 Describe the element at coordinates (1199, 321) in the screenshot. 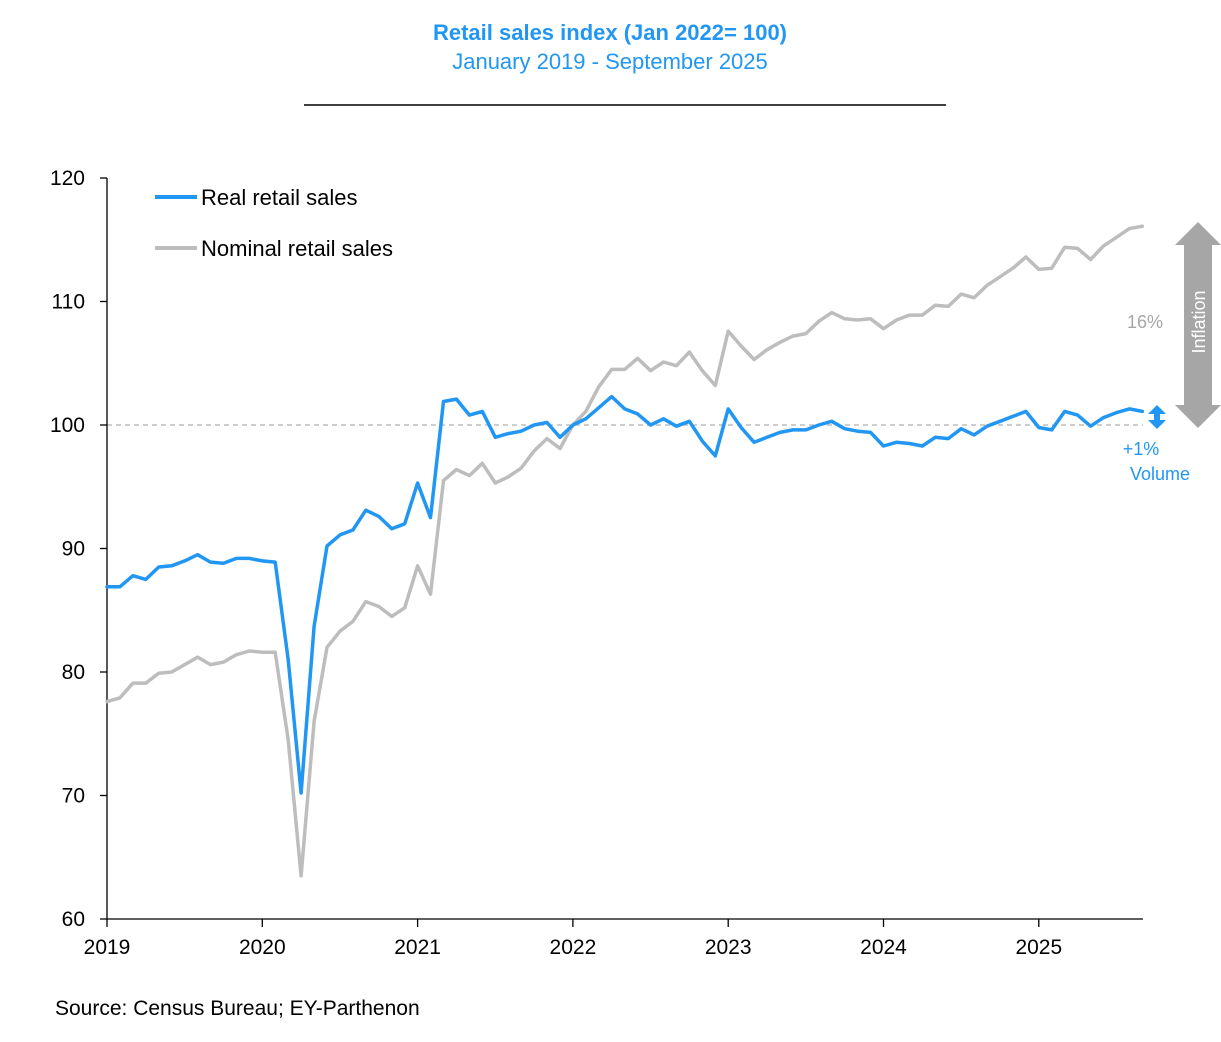

I see `inflation-label: Inflation` at that location.